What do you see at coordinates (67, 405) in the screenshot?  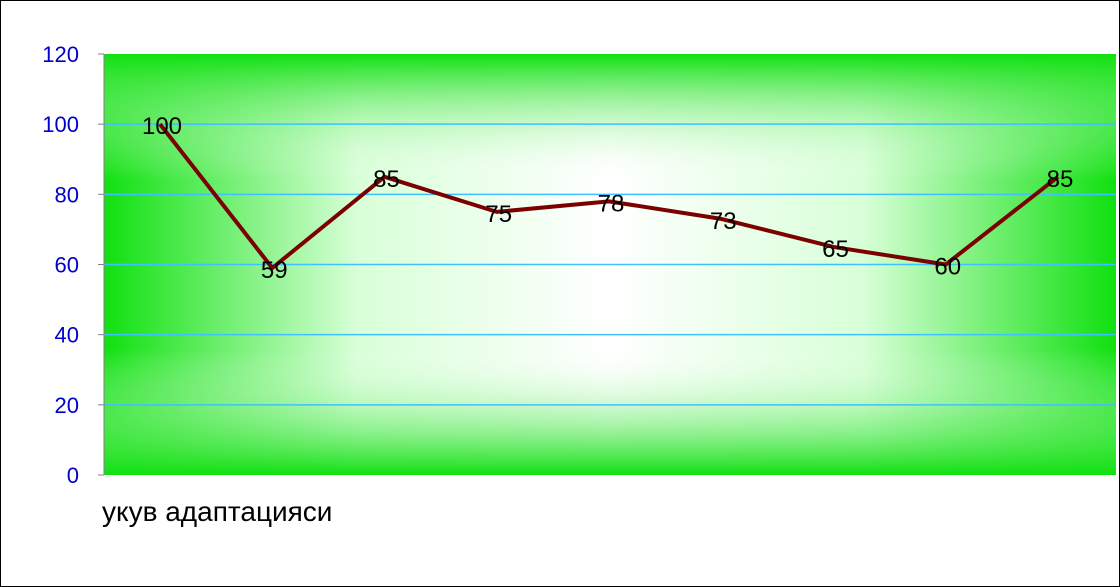 I see `y-tick-label: 20` at bounding box center [67, 405].